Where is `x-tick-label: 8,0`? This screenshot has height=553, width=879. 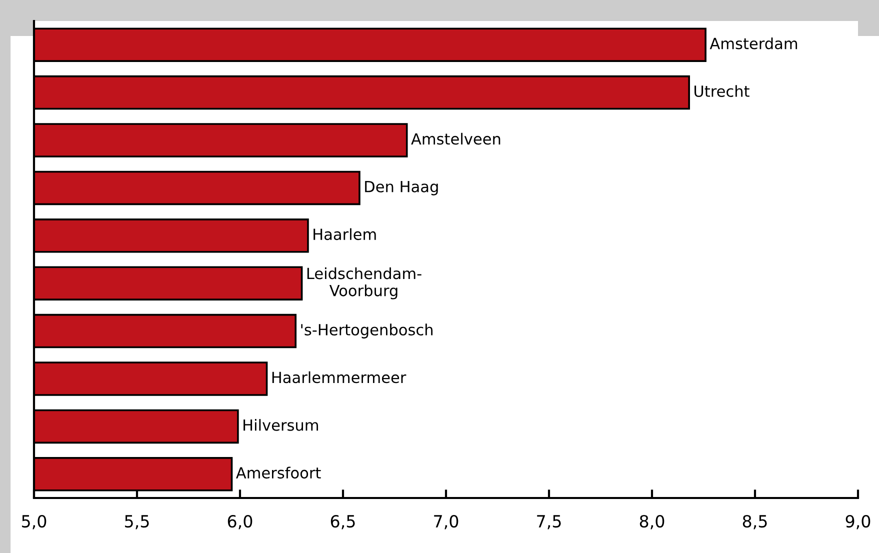 x-tick-label: 8,0 is located at coordinates (652, 522).